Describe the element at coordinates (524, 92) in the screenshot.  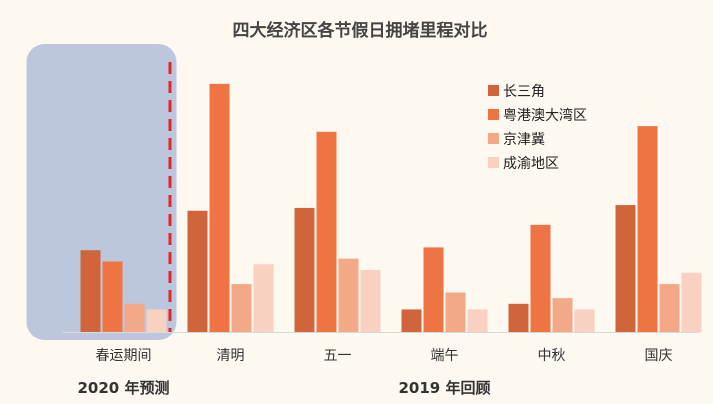
I see `legend-label: 长三角` at that location.